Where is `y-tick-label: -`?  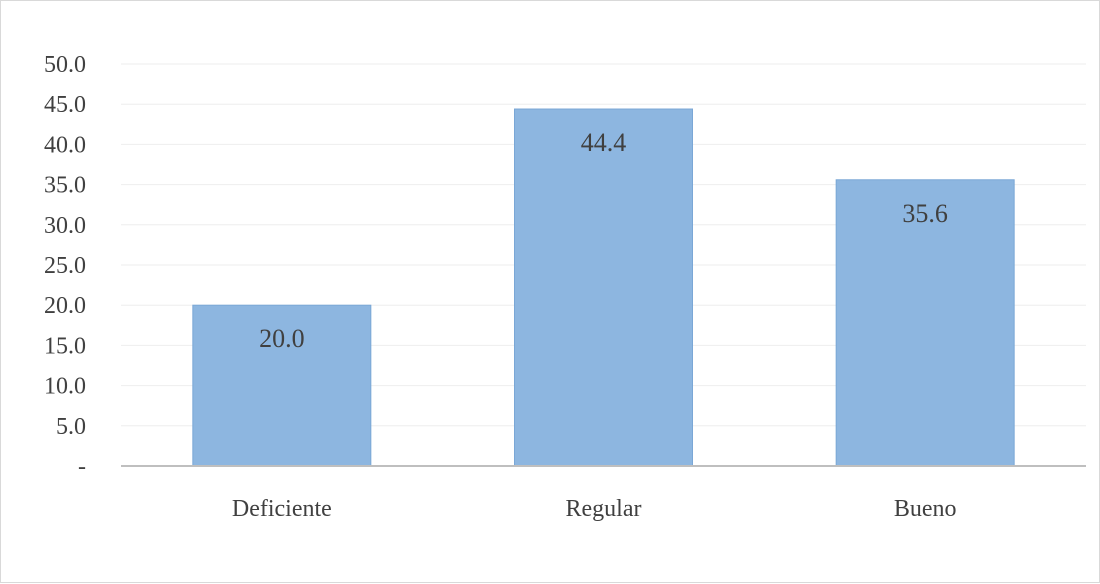
y-tick-label: - is located at coordinates (82, 467).